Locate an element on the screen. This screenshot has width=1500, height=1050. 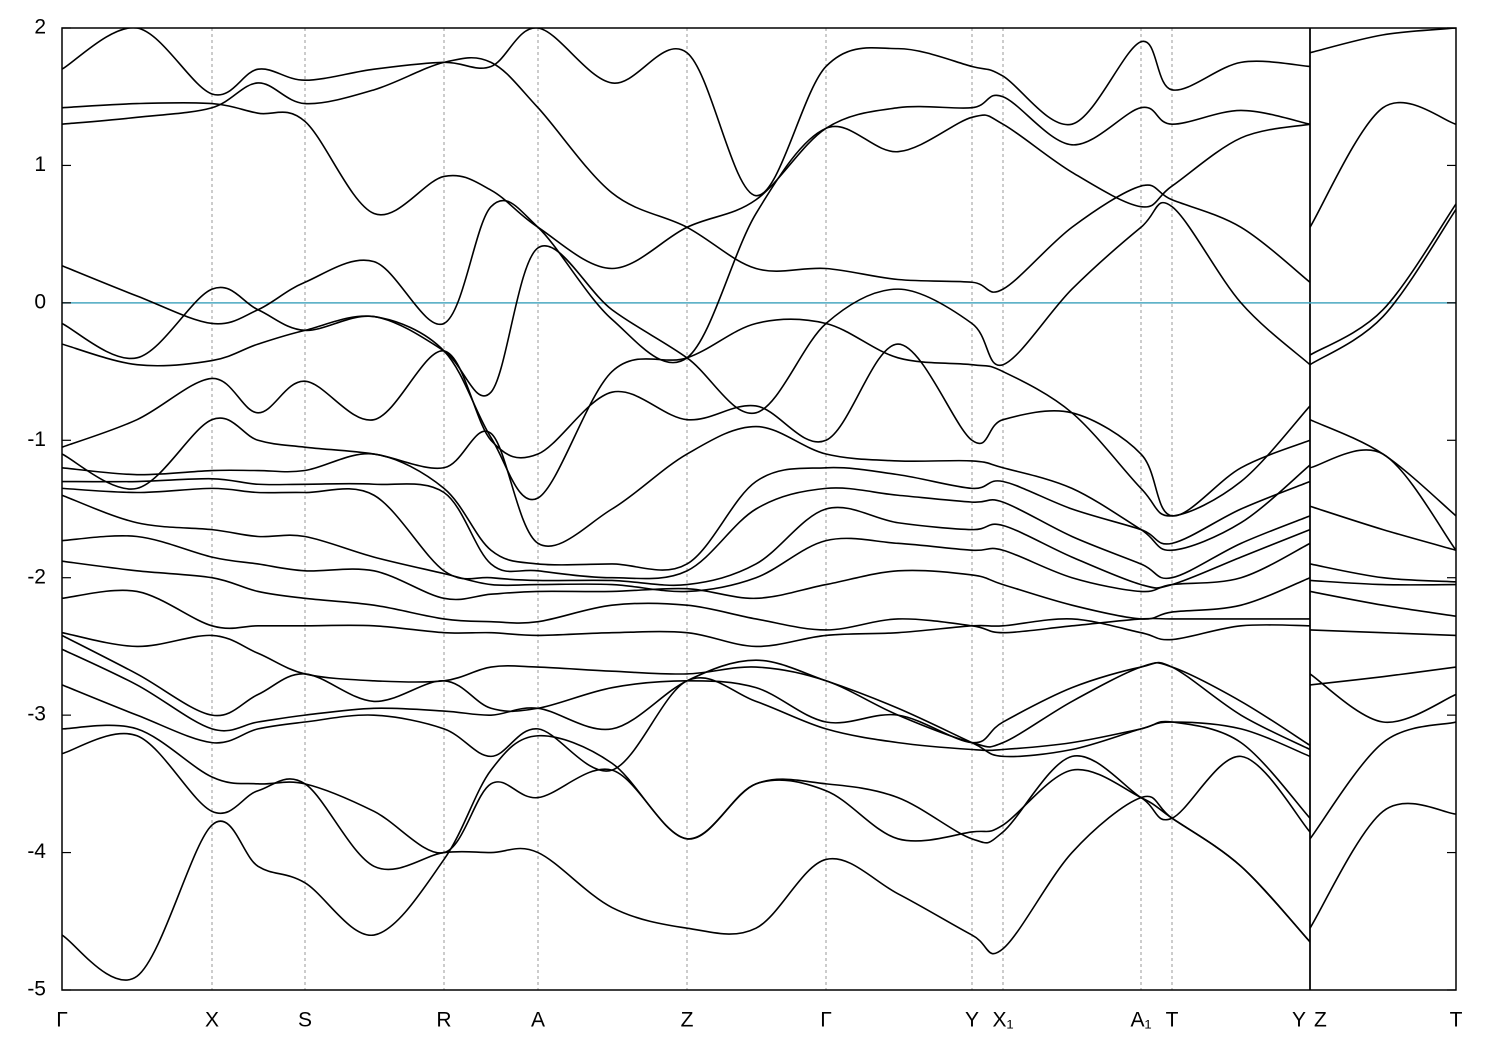
y-tick-label: 2 is located at coordinates (40, 27).